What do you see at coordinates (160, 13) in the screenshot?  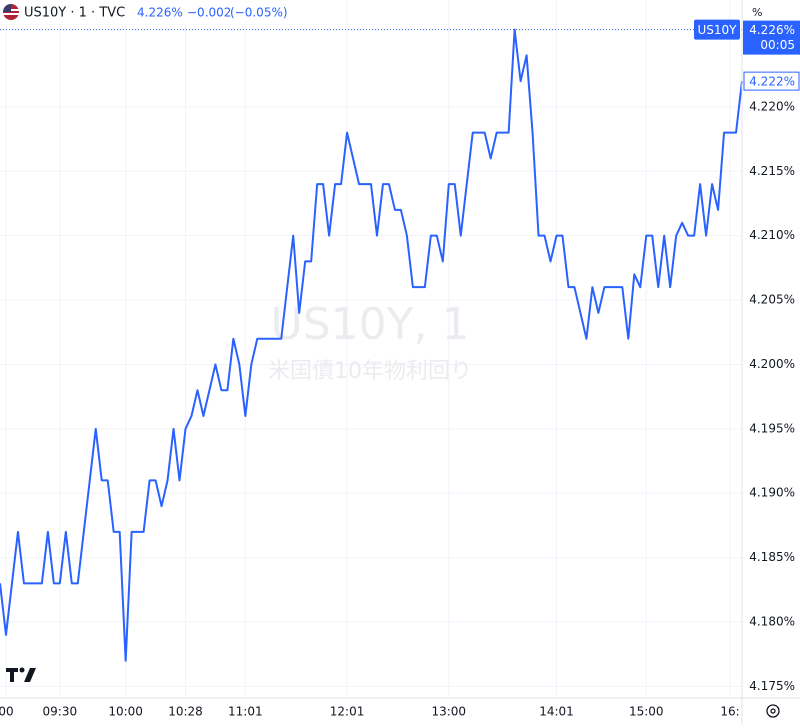 I see `price: 4.226%` at bounding box center [160, 13].